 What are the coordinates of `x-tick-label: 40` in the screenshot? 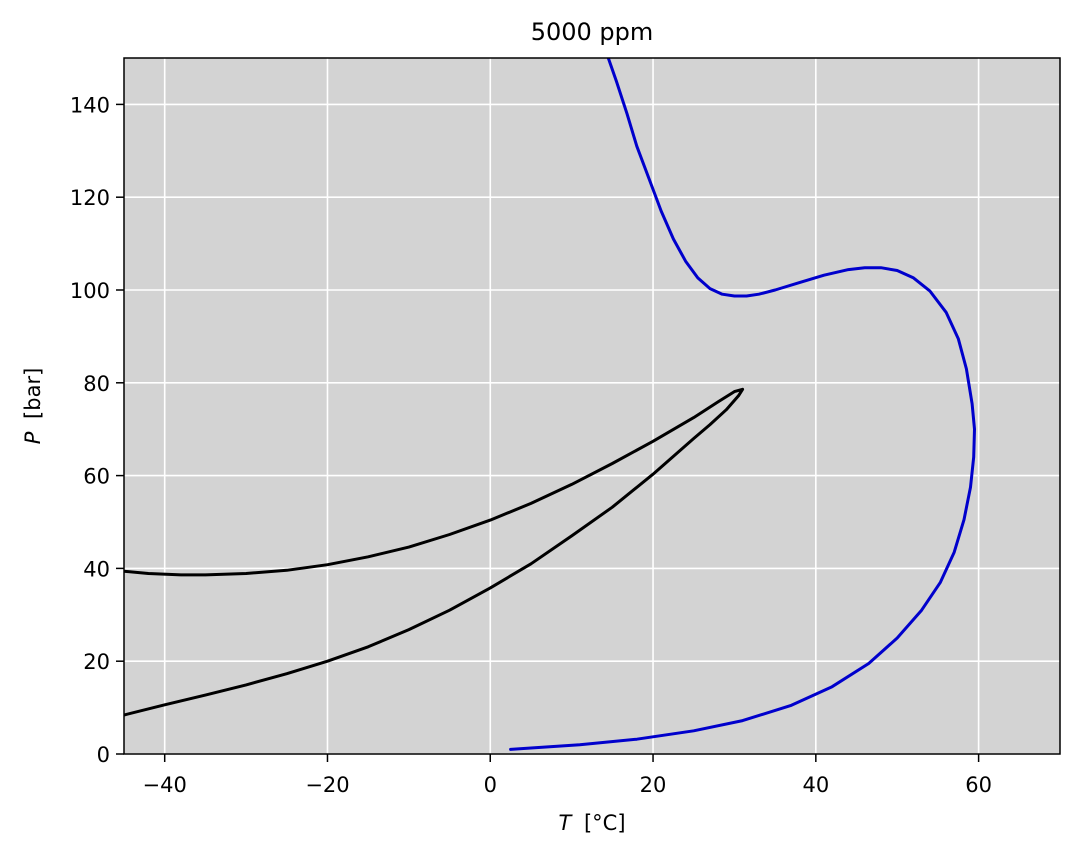 It's located at (815, 785).